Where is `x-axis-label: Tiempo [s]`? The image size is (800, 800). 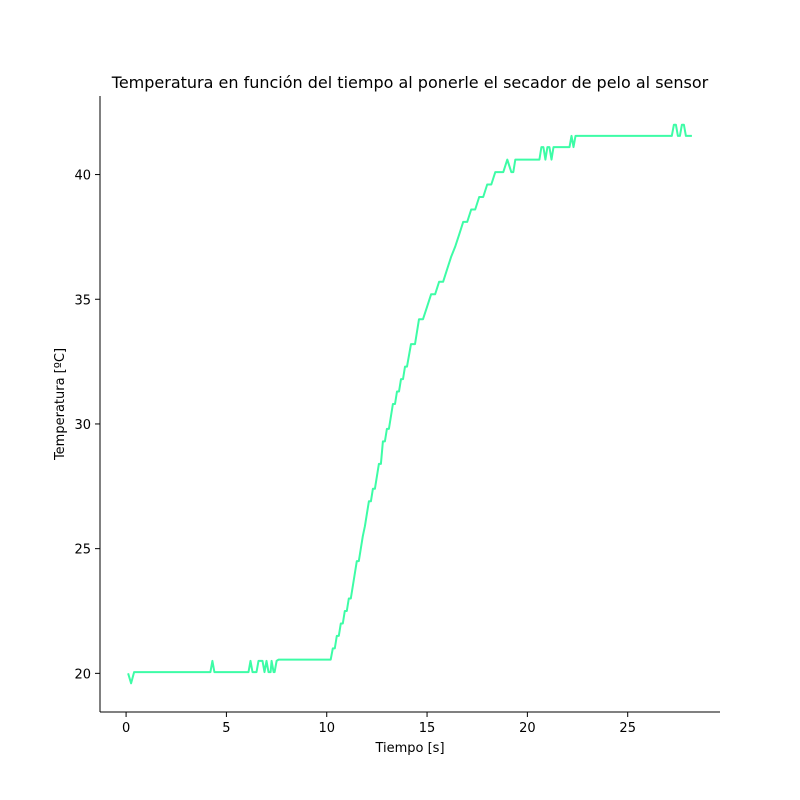
x-axis-label: Tiempo [s] is located at coordinates (409, 748).